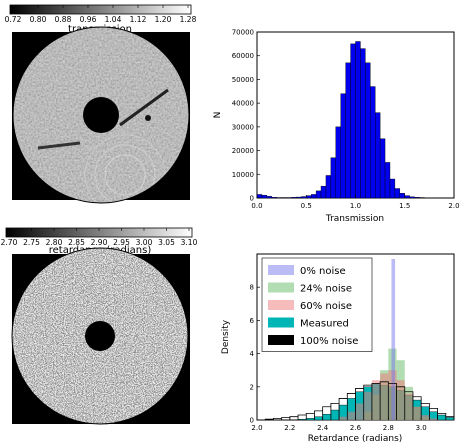  Describe the element at coordinates (54, 242) in the screenshot. I see `colorbar-tick-label: 2.80` at that location.